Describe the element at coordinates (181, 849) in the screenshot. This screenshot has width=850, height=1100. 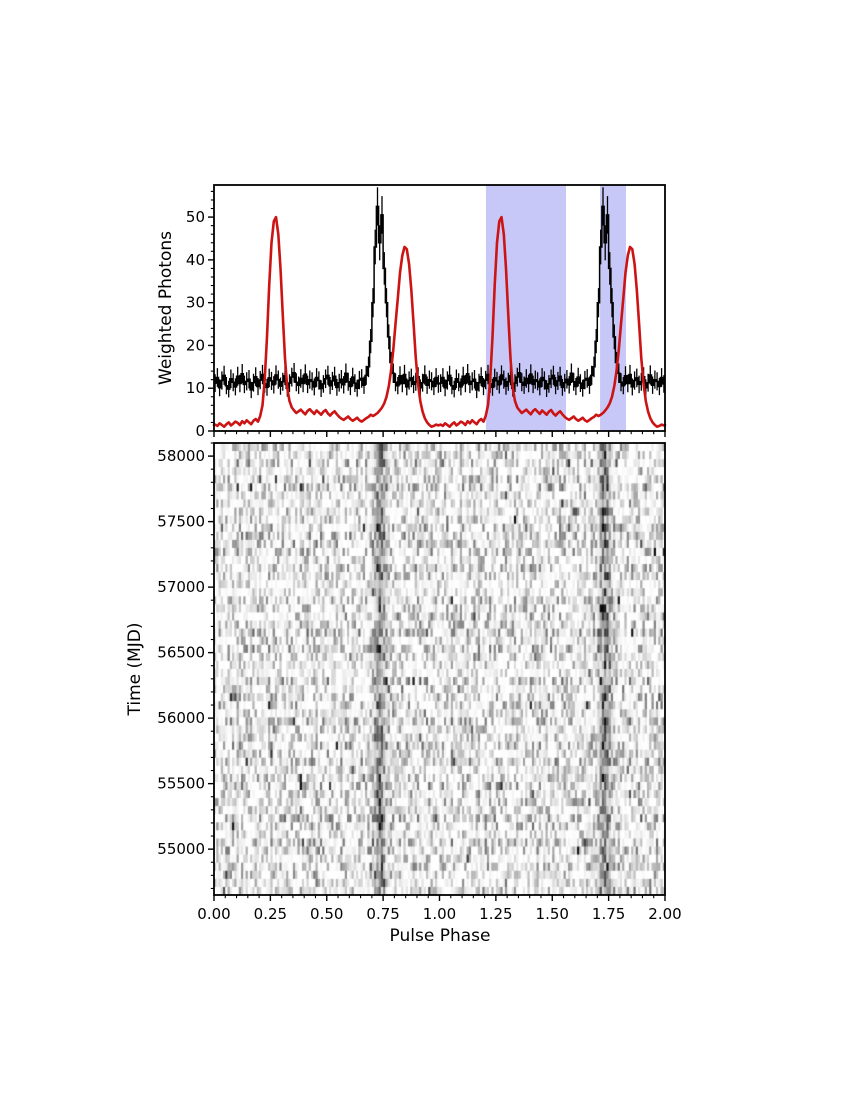
I see `svg-text: 55000` at that location.